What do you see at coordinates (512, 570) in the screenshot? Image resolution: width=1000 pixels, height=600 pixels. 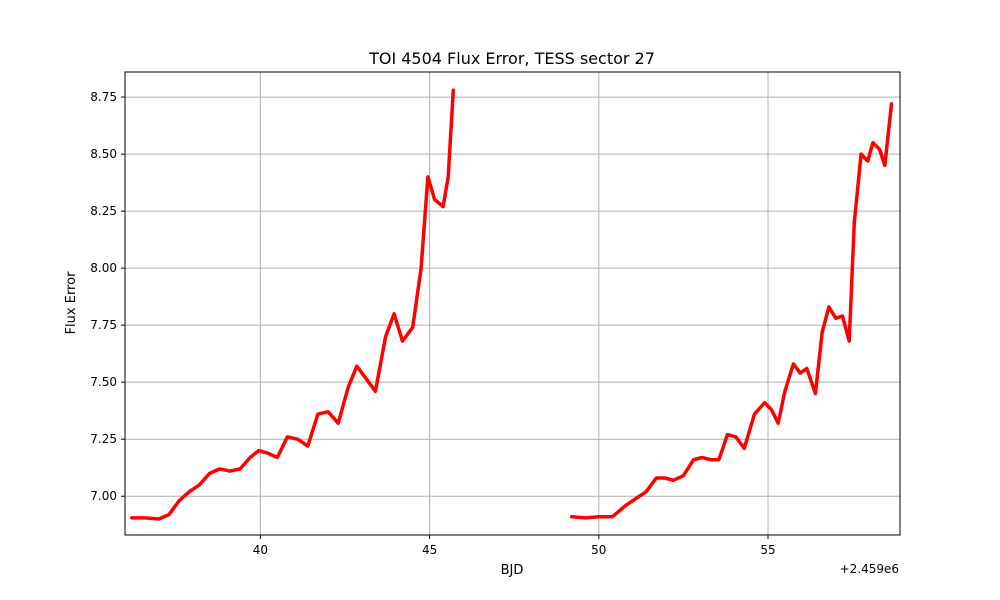 I see `x-axis-label: BJD` at bounding box center [512, 570].